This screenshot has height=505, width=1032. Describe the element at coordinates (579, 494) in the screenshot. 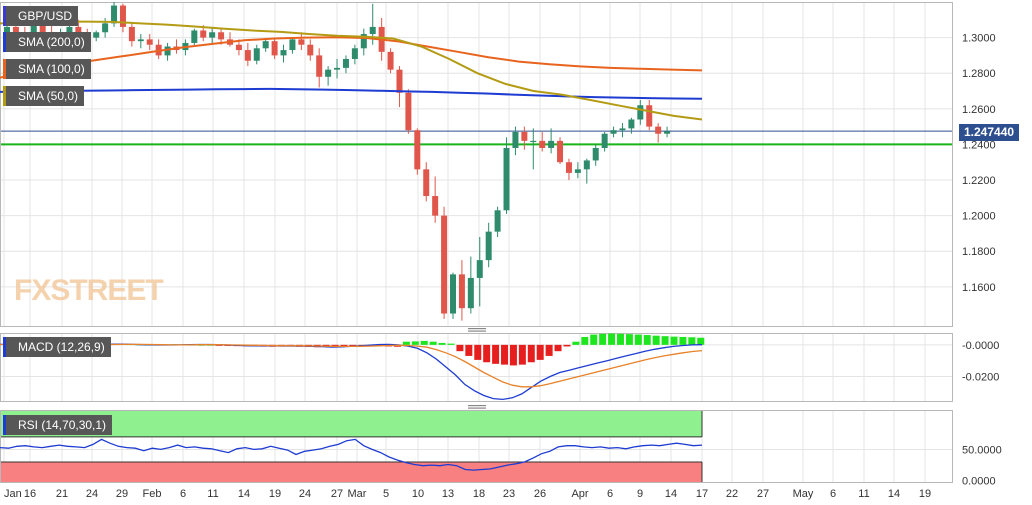

I see `x-tick-label: Apr` at that location.